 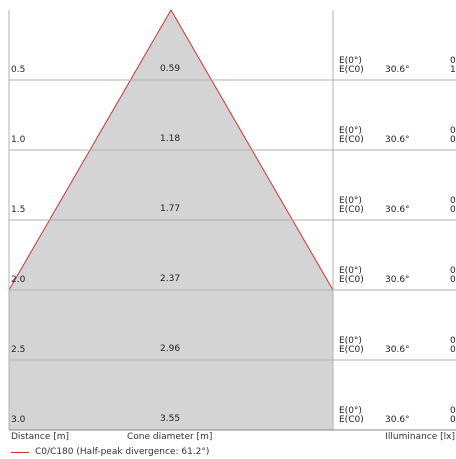 I want to click on diameter-axis-label: Cone diameter [m], so click(x=170, y=437).